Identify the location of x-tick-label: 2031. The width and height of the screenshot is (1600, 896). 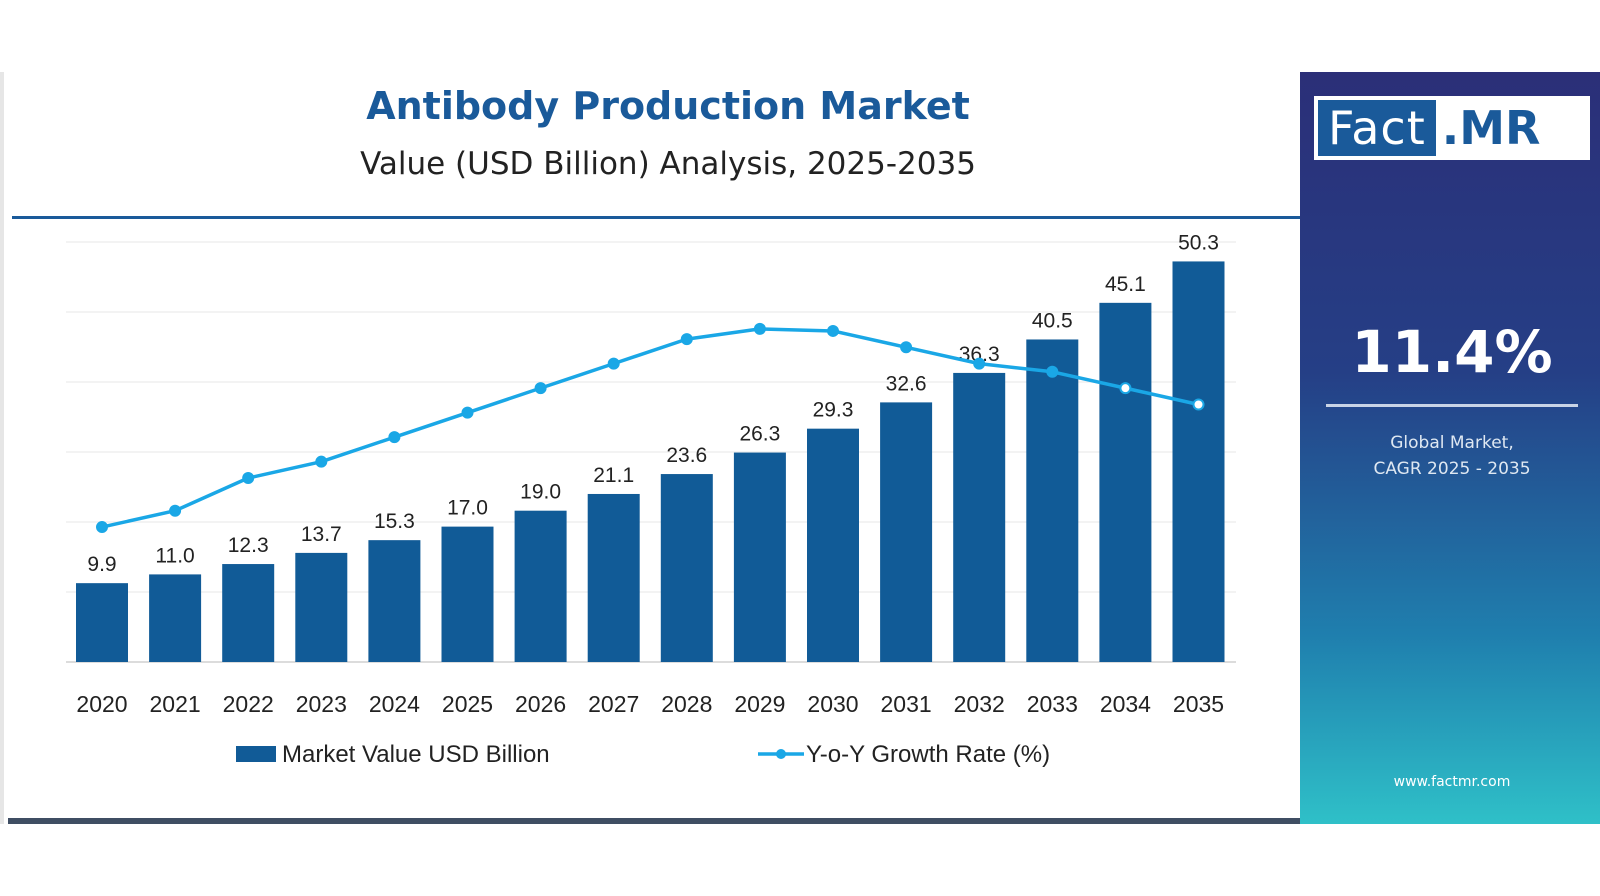
(906, 704).